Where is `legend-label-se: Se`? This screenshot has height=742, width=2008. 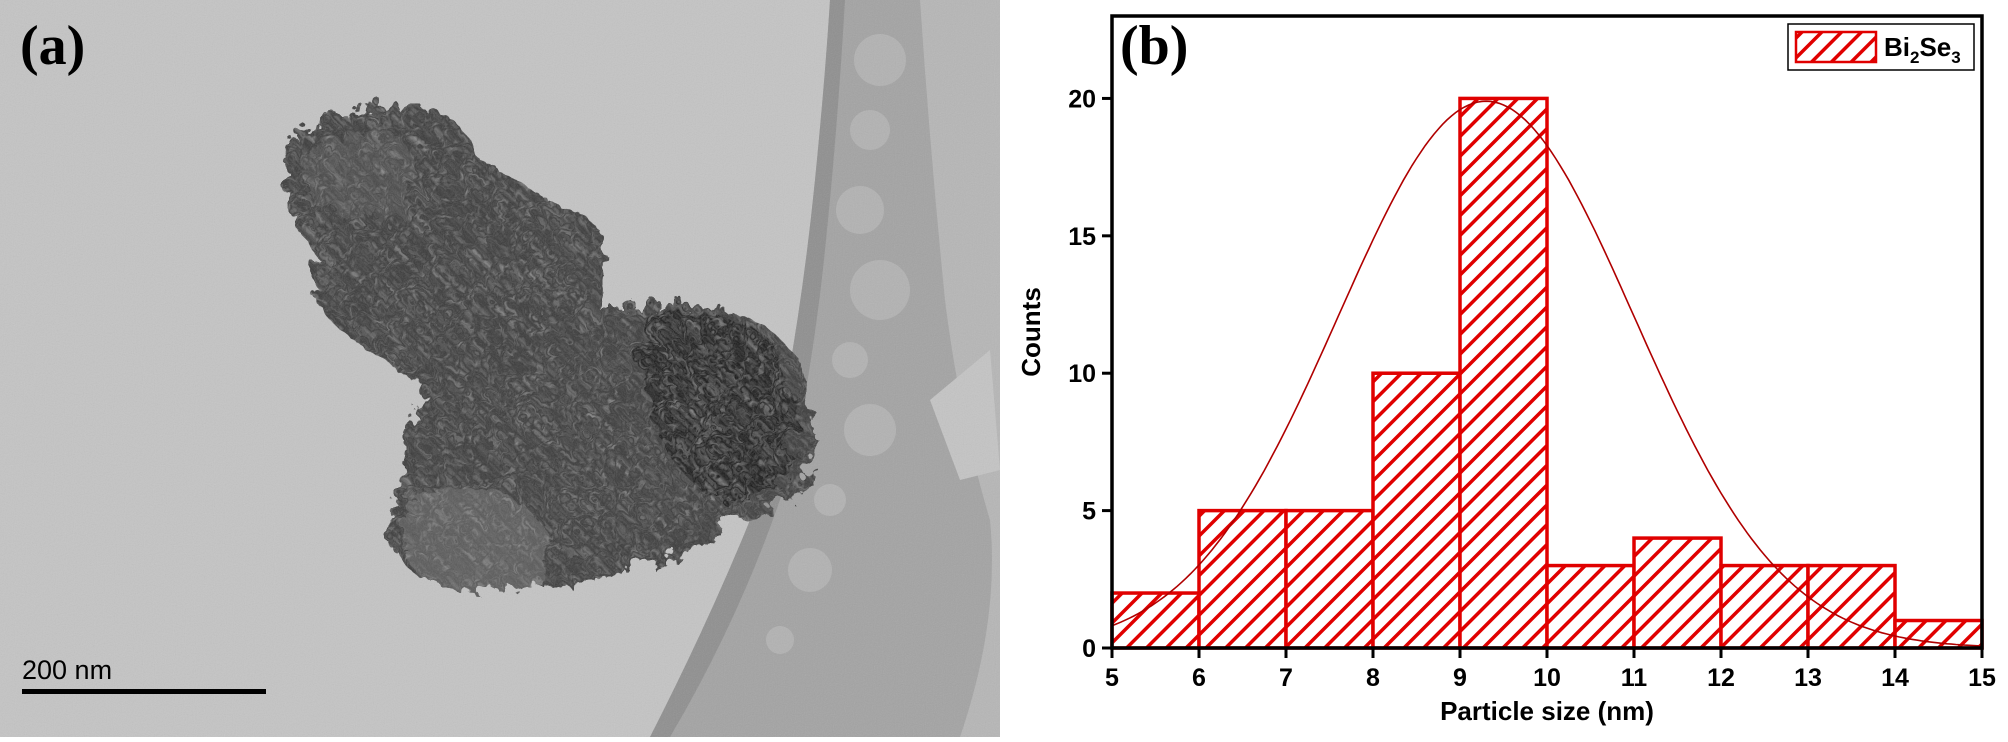 legend-label-se: Se is located at coordinates (1935, 47).